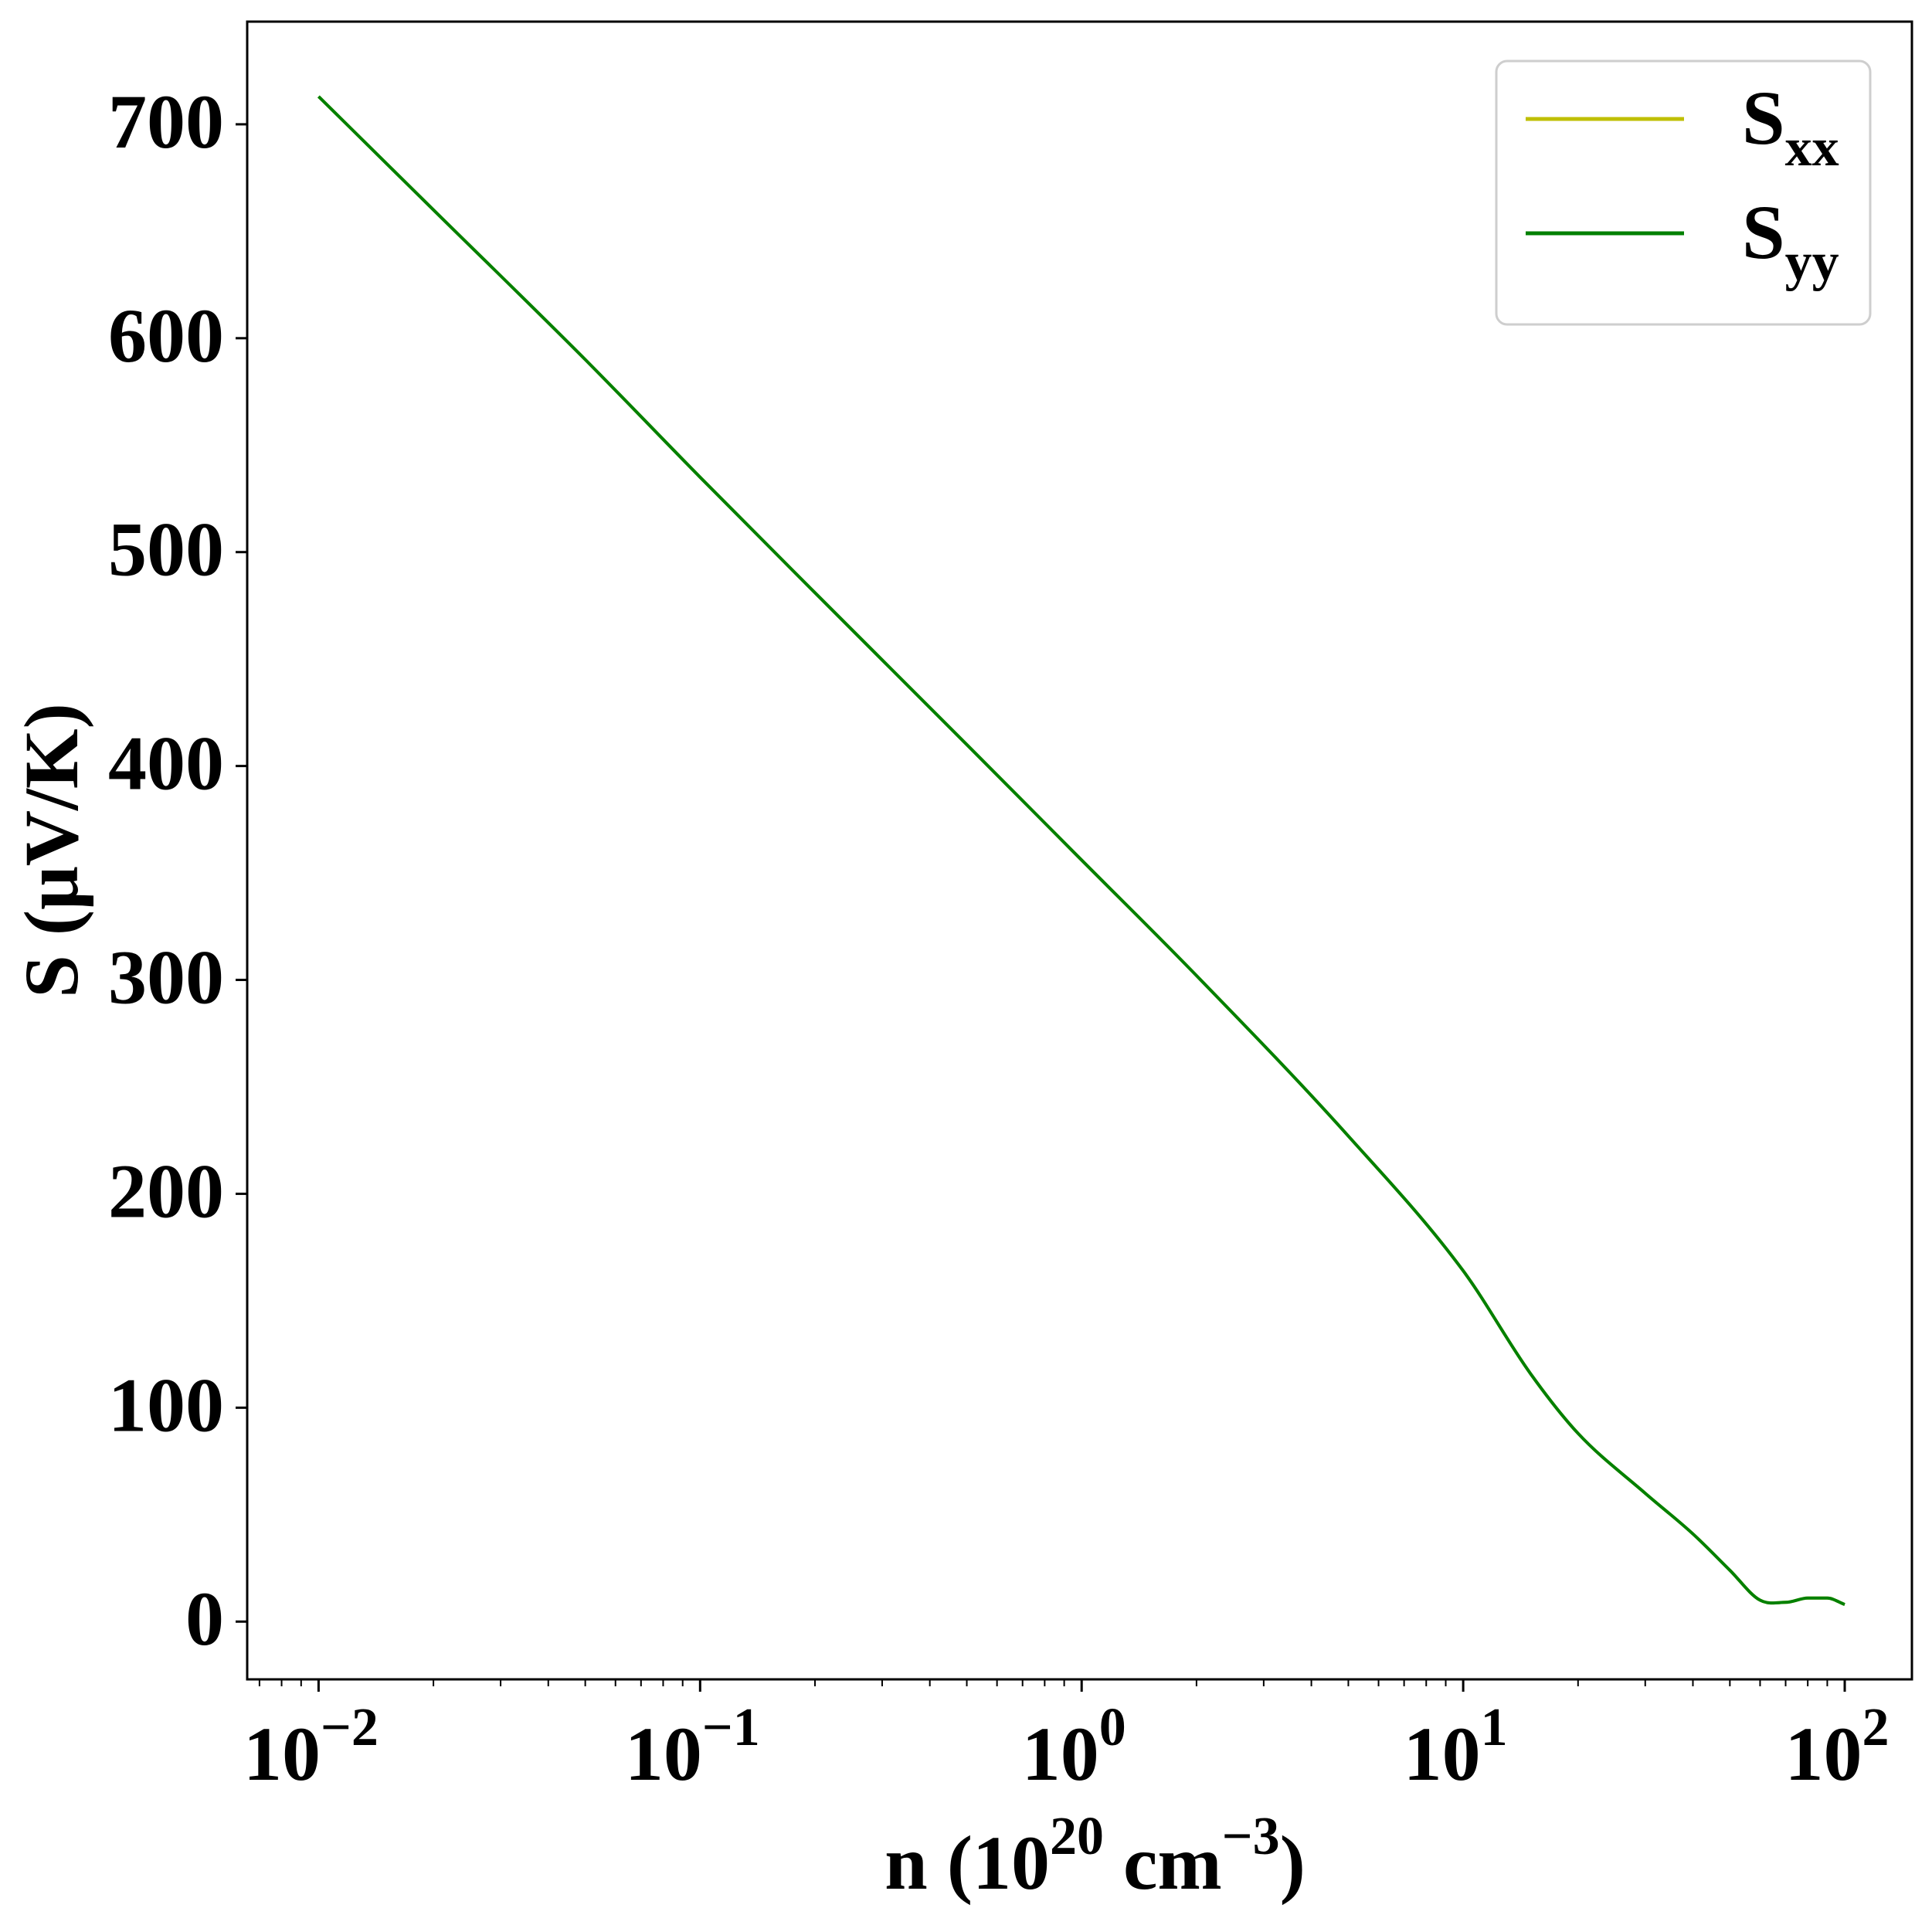 The image size is (1932, 1925). What do you see at coordinates (166, 1191) in the screenshot?
I see `y-tick-label: 200` at bounding box center [166, 1191].